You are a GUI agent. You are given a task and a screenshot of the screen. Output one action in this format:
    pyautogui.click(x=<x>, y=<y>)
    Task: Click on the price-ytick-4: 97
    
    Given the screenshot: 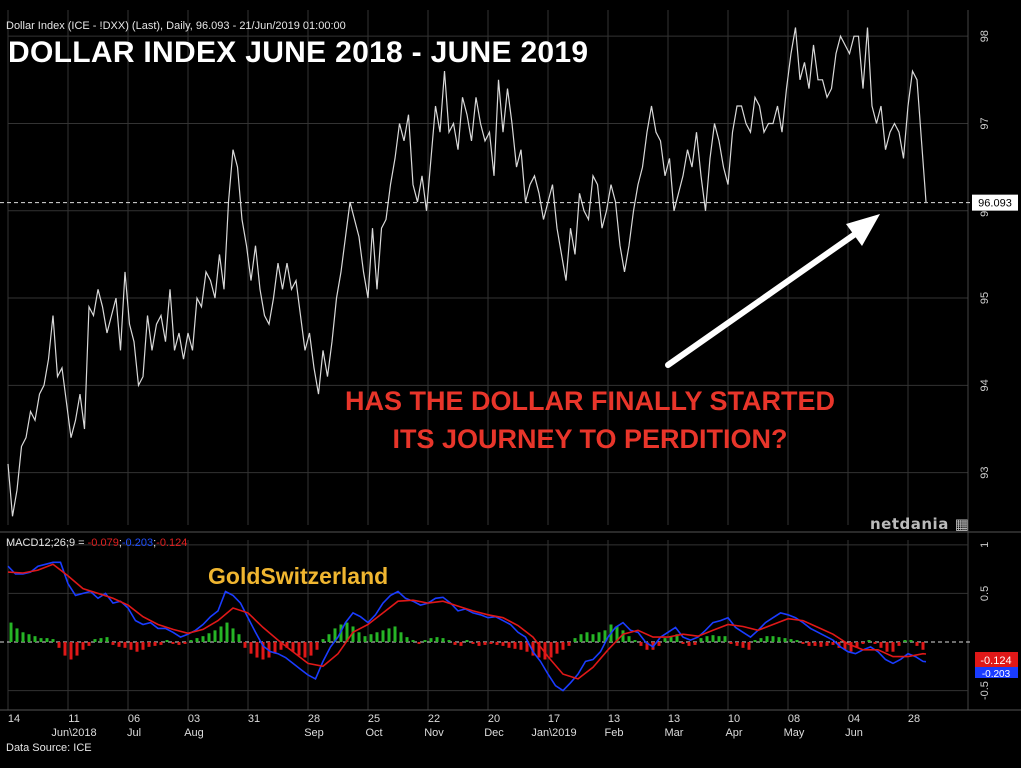 What is the action you would take?
    pyautogui.click(x=985, y=123)
    